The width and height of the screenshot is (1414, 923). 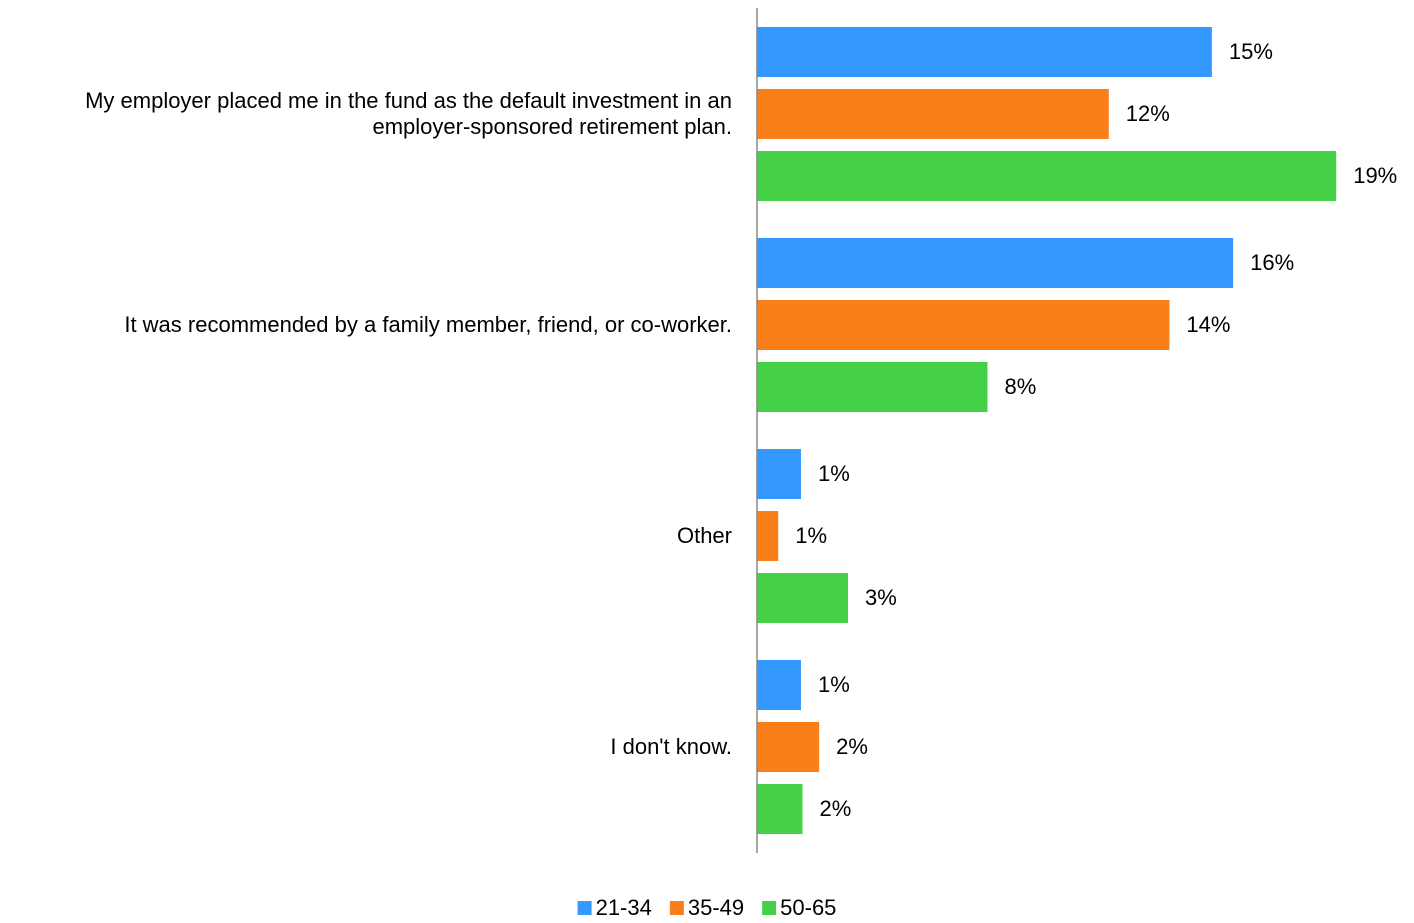 I want to click on data-label: 12%, so click(x=1148, y=113).